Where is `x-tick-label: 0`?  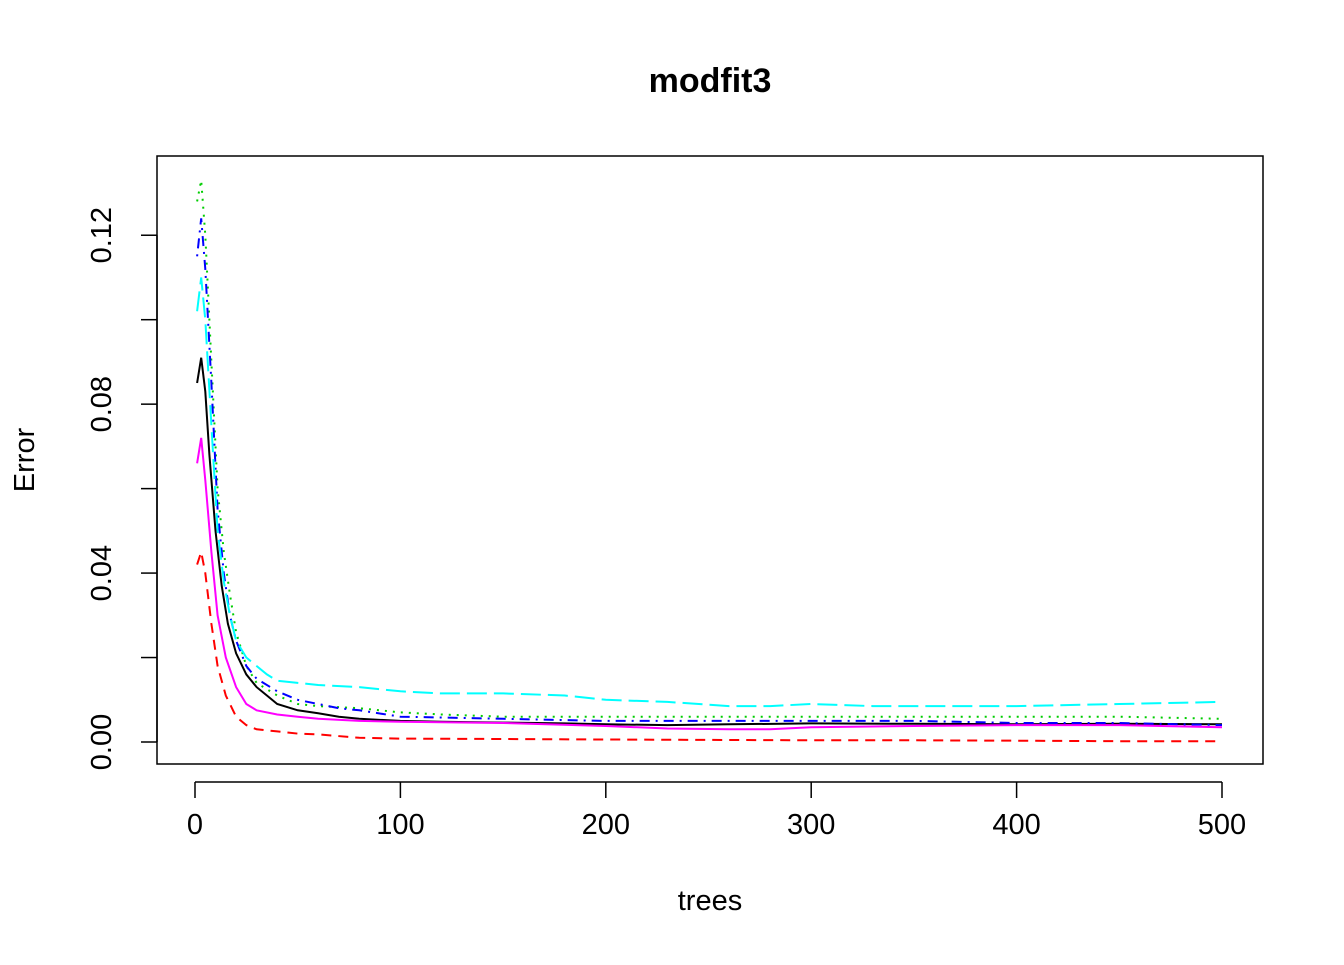 x-tick-label: 0 is located at coordinates (195, 825).